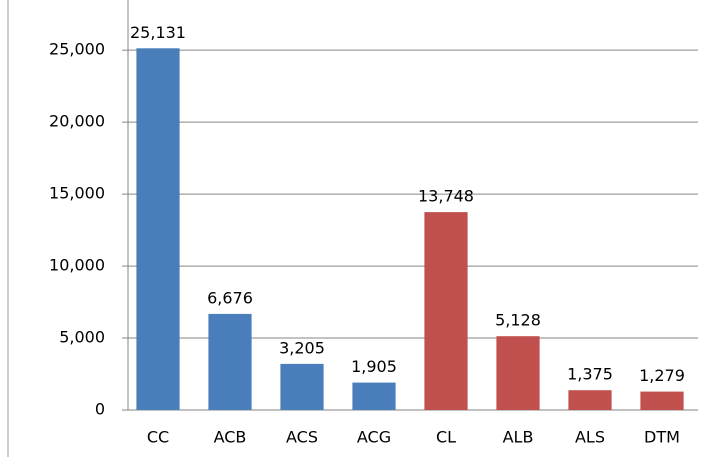  What do you see at coordinates (590, 437) in the screenshot?
I see `x-tick-label: ALS` at bounding box center [590, 437].